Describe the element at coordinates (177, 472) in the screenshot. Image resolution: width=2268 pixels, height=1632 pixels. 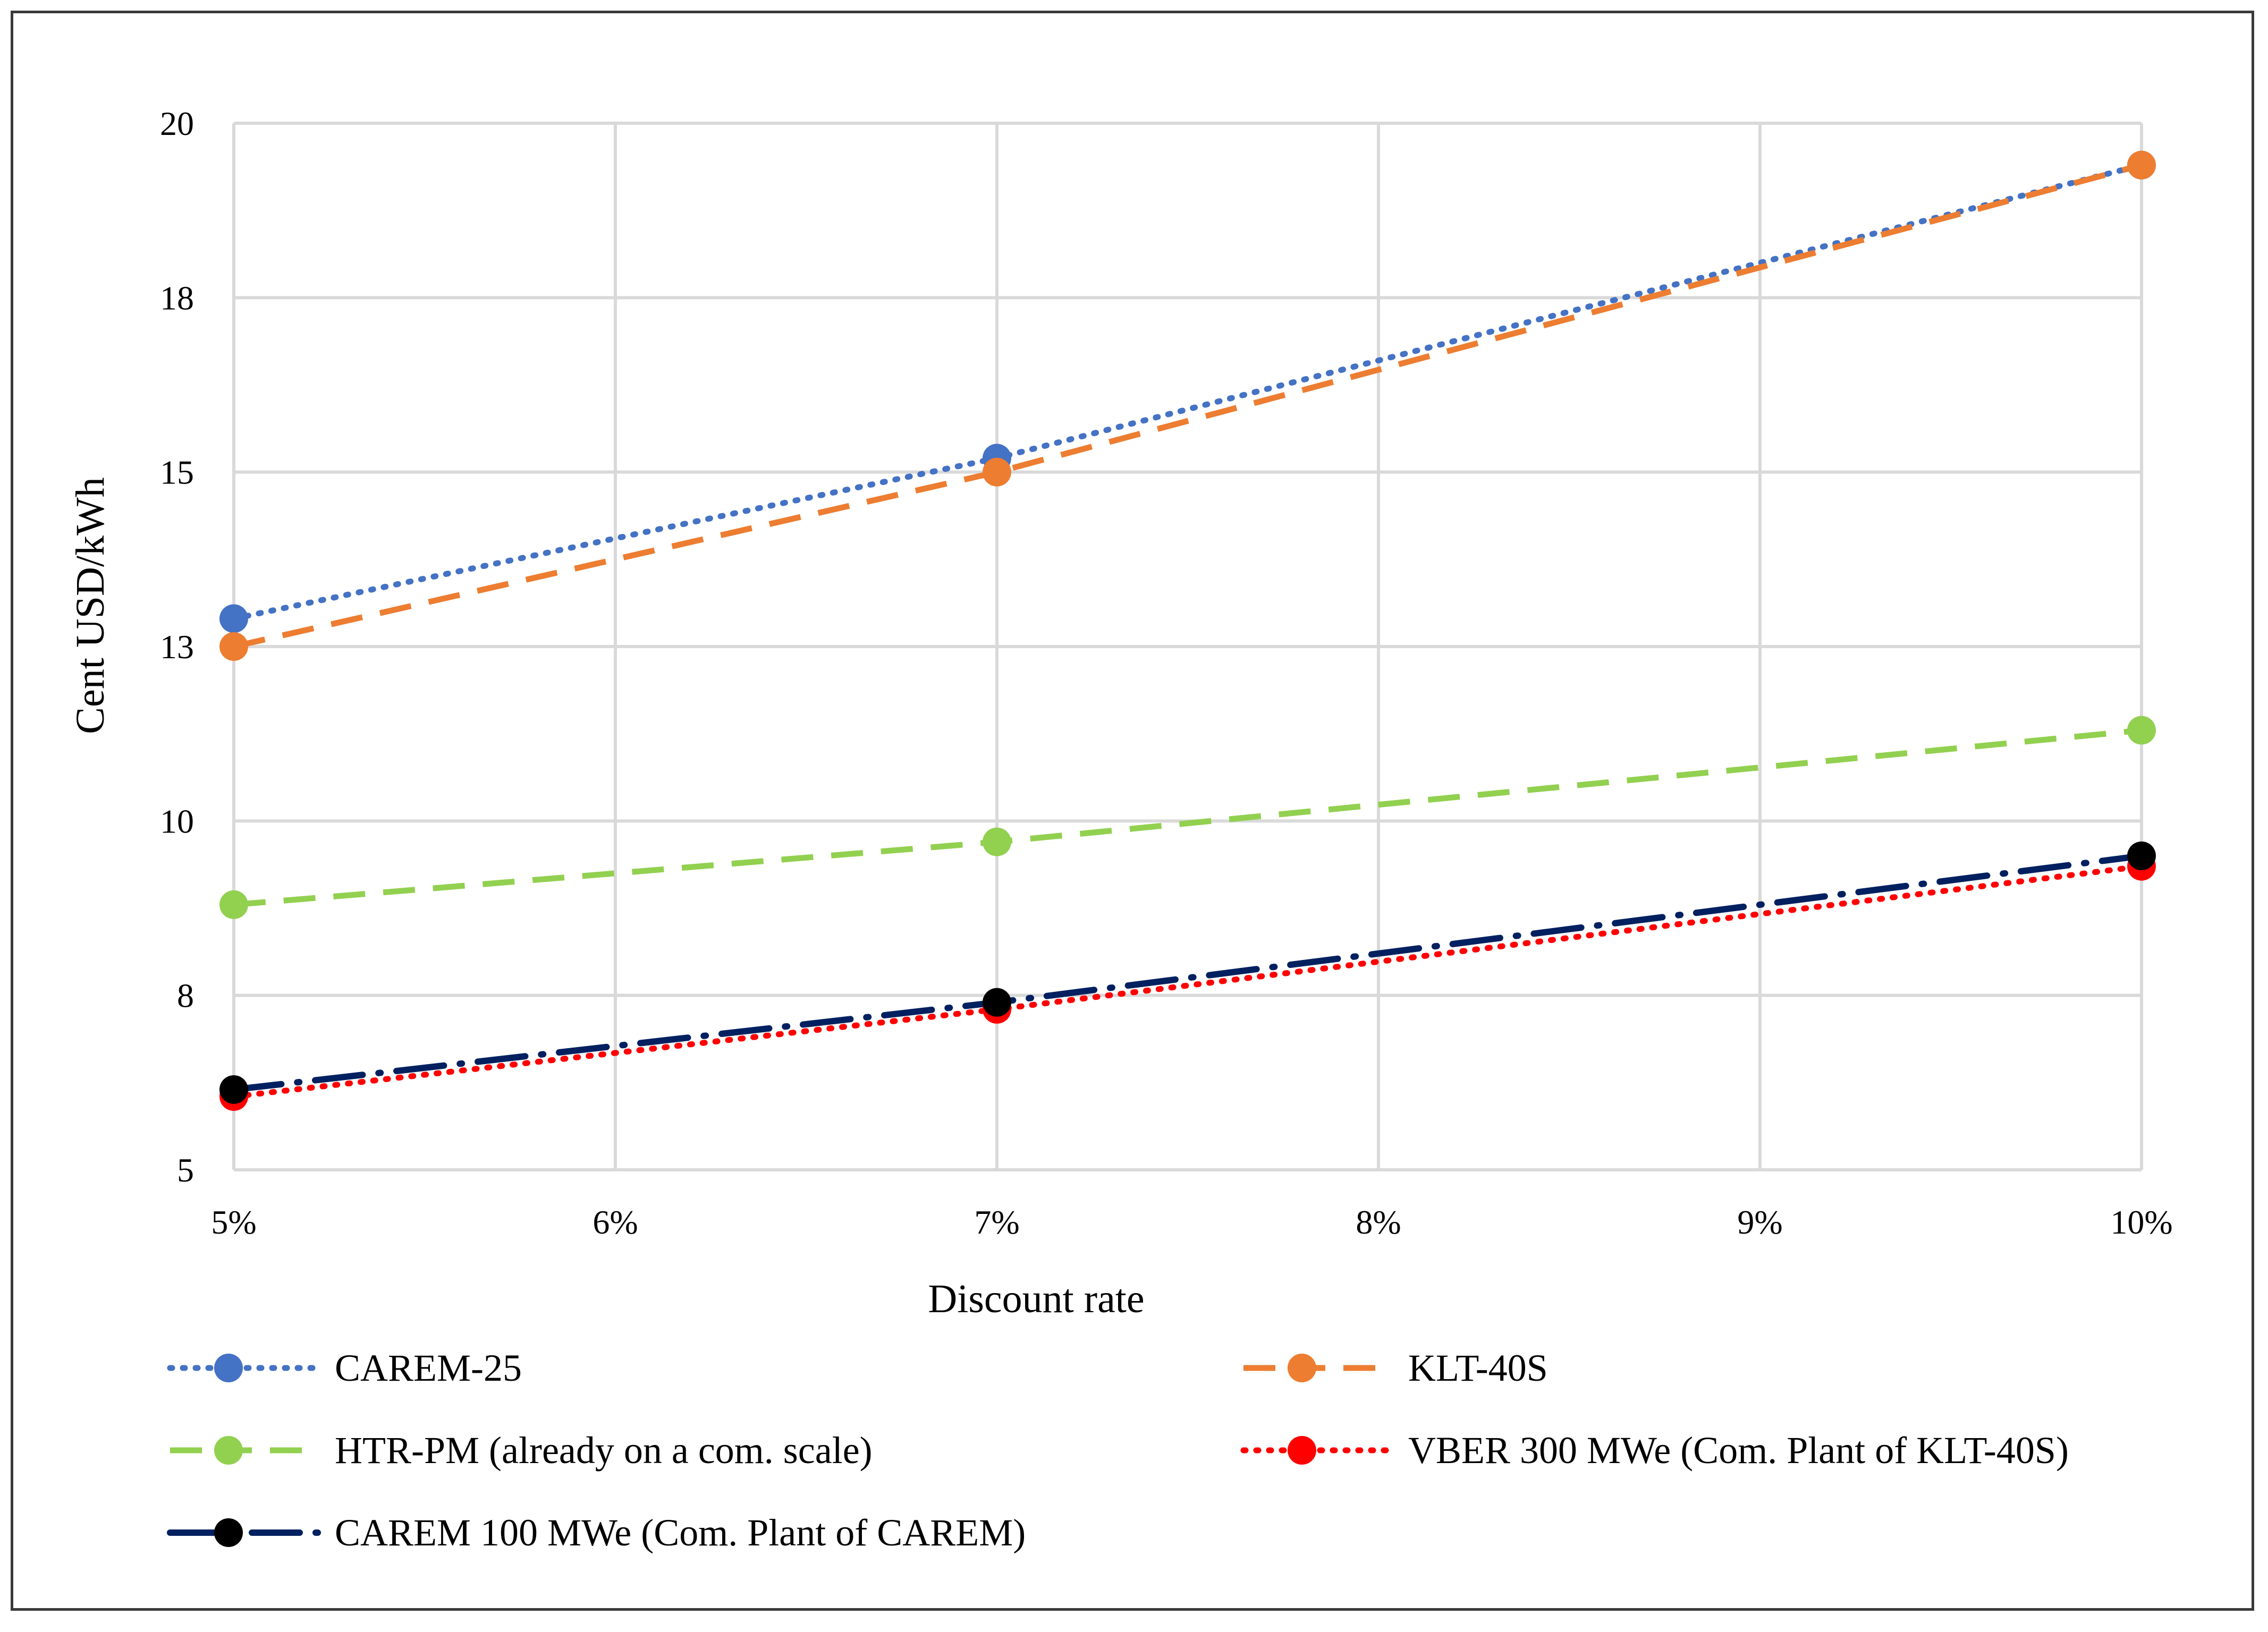
I see `y-tick-label: 15` at that location.